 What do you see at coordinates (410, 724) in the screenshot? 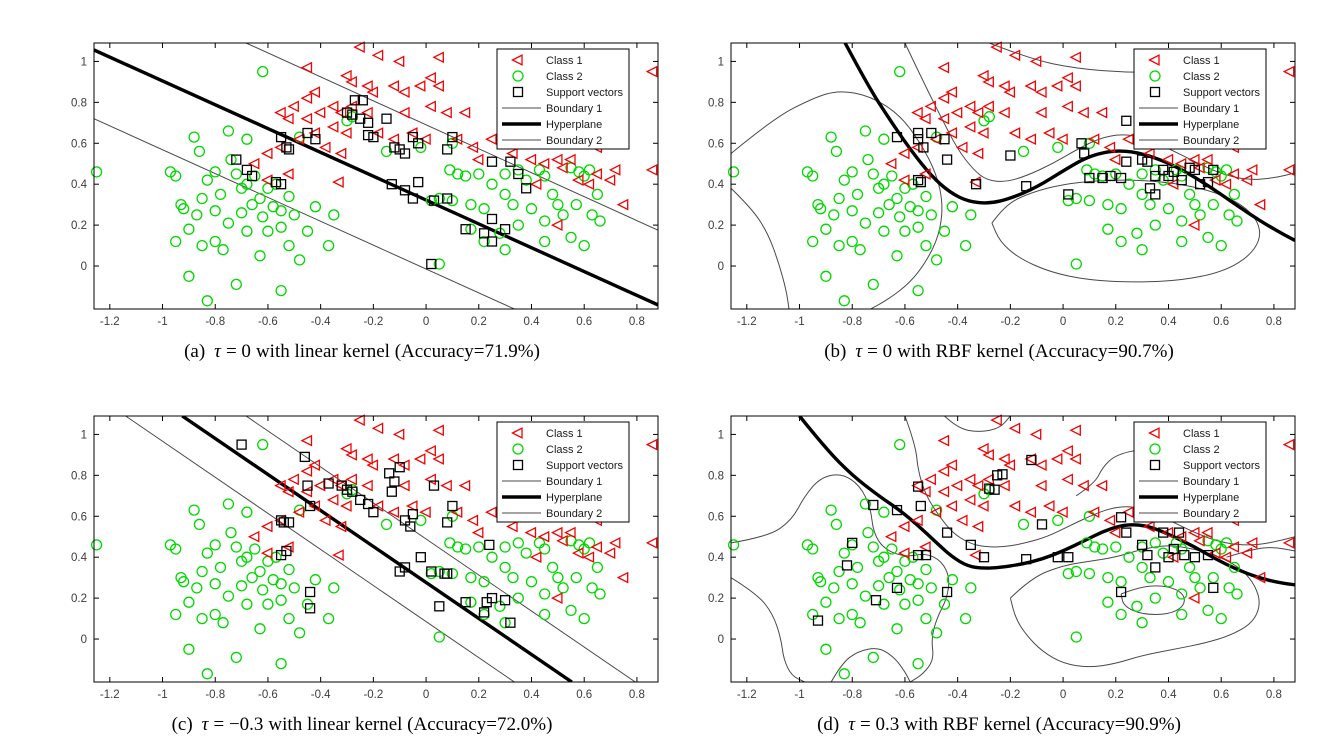
I see `caption-text: with linear kernel (Accuracy=72.0%)` at bounding box center [410, 724].